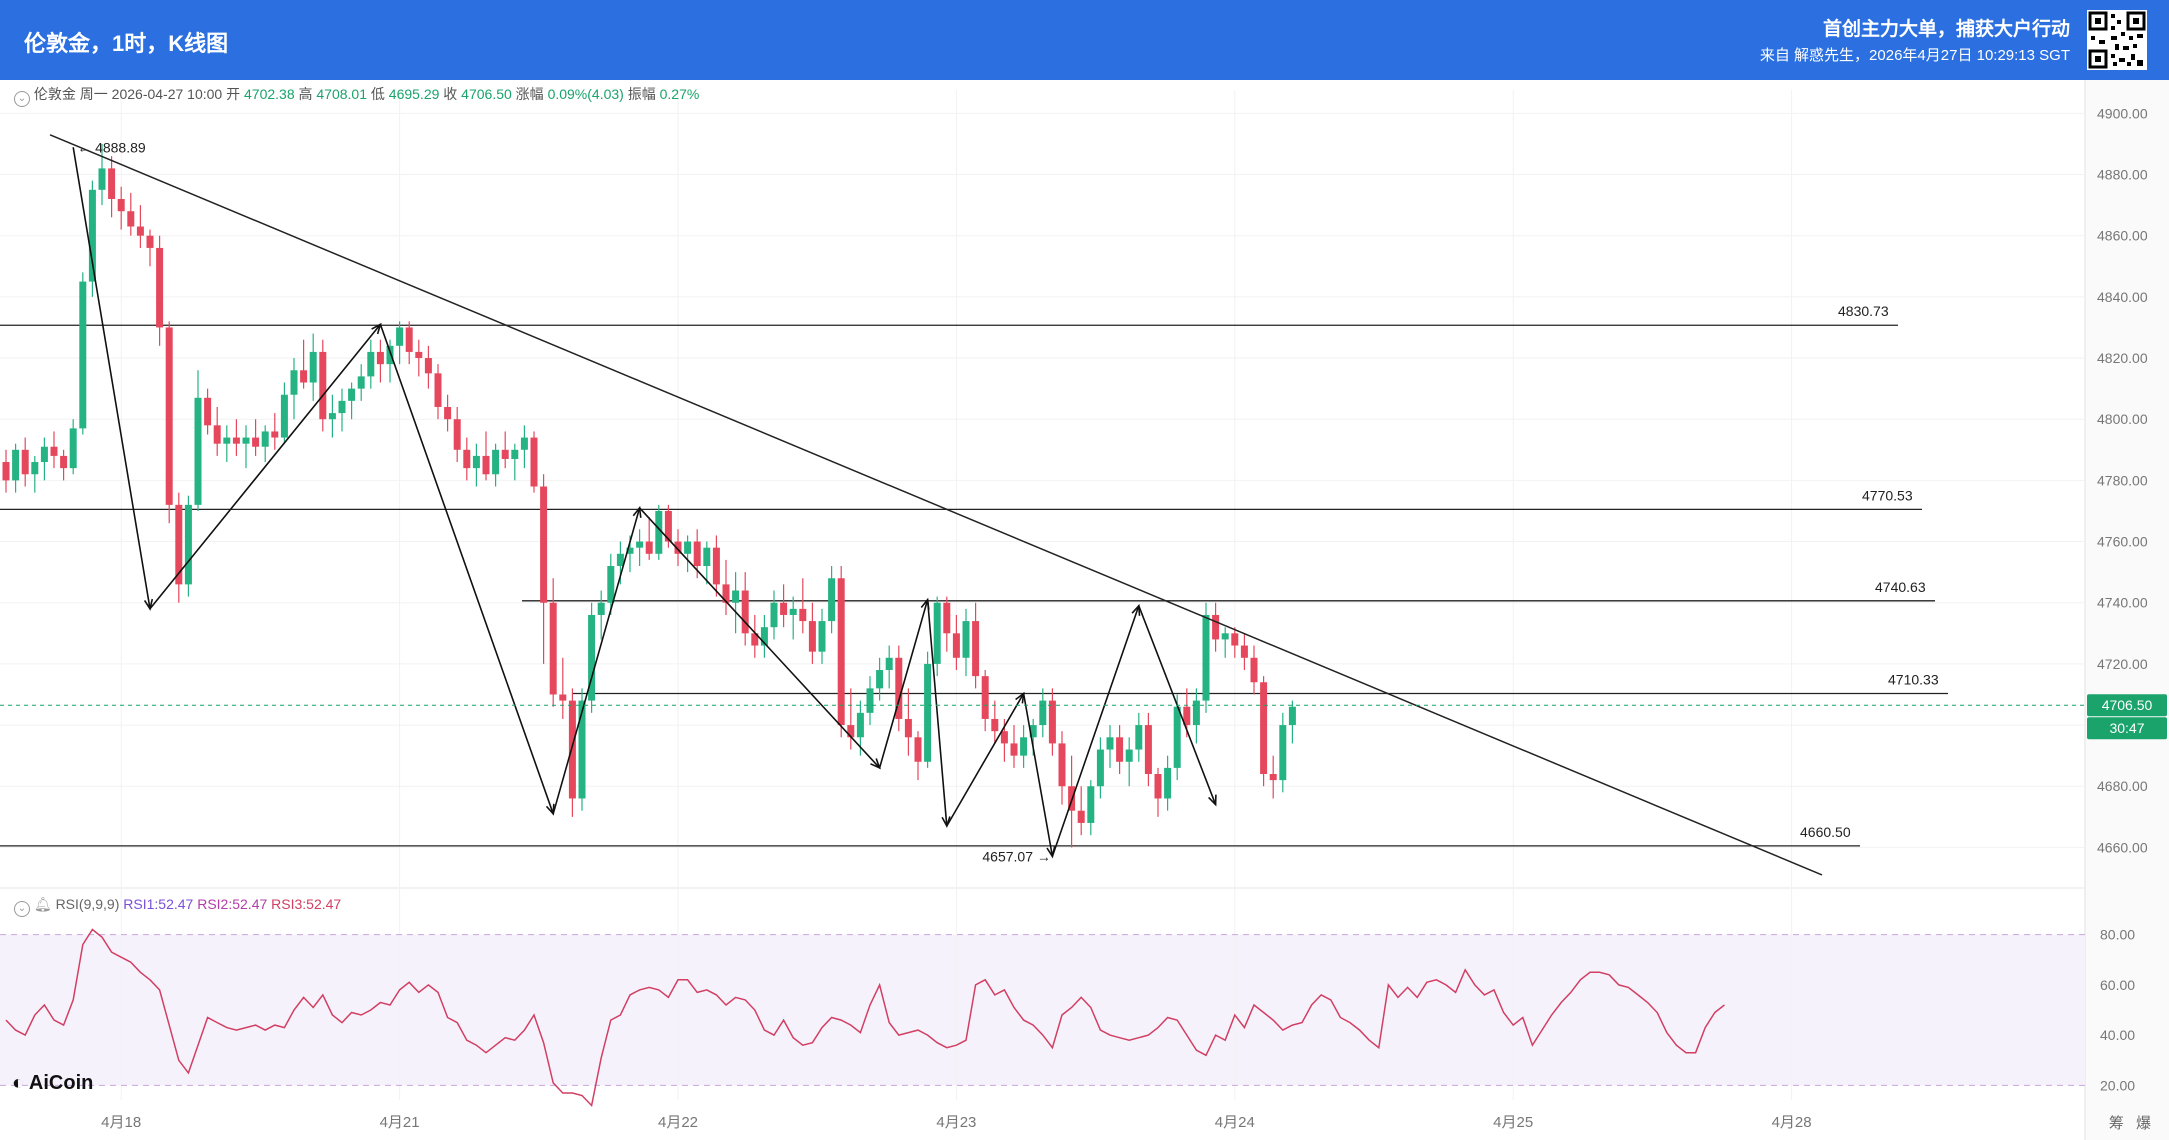  What do you see at coordinates (414, 94) in the screenshot?
I see `low-value: 4695.29` at bounding box center [414, 94].